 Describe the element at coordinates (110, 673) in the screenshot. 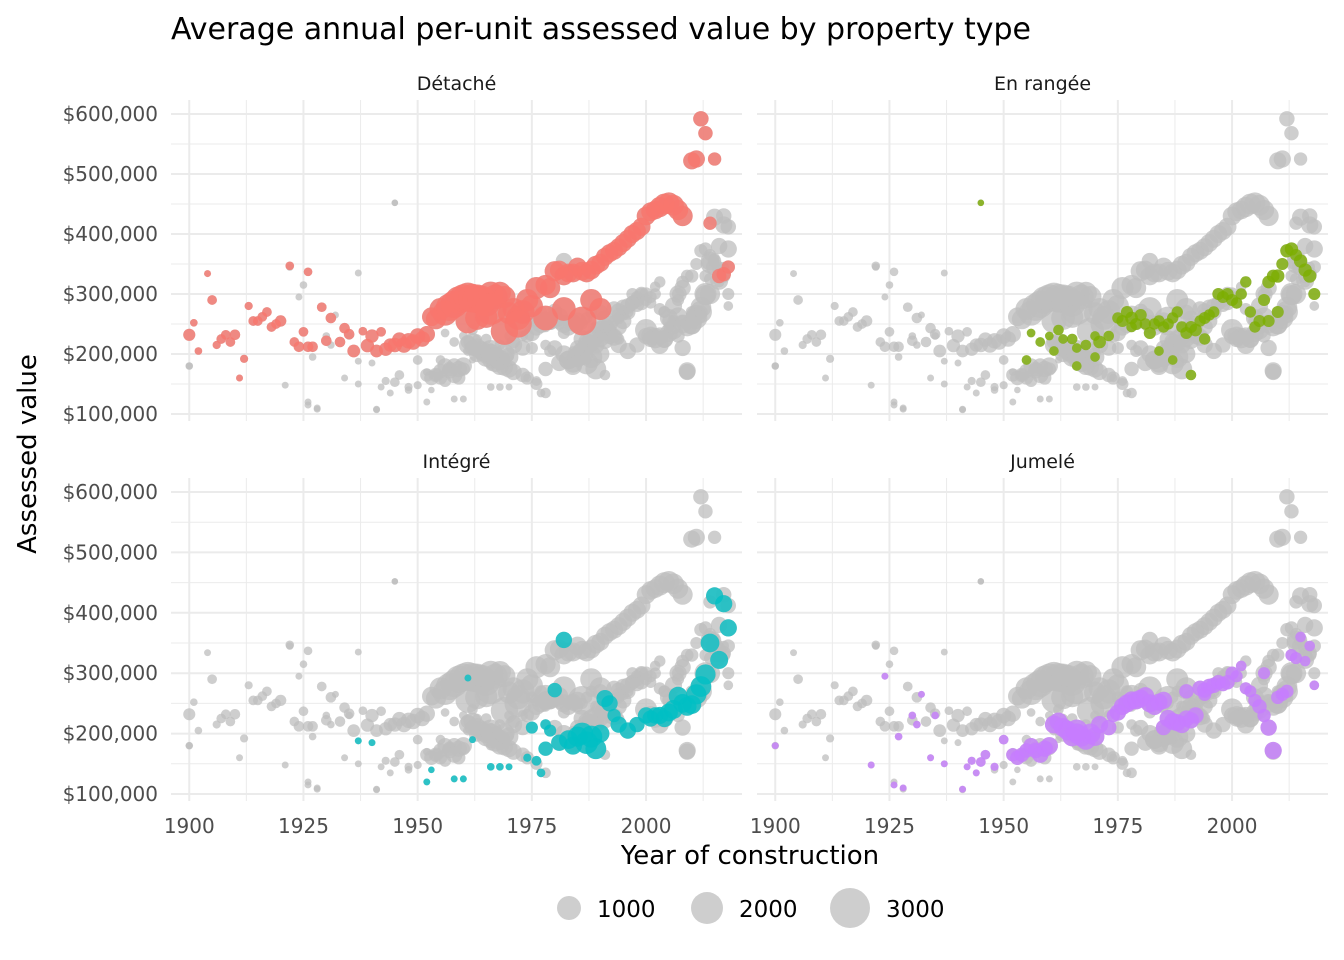

I see `y-tick-label: $300,000` at that location.